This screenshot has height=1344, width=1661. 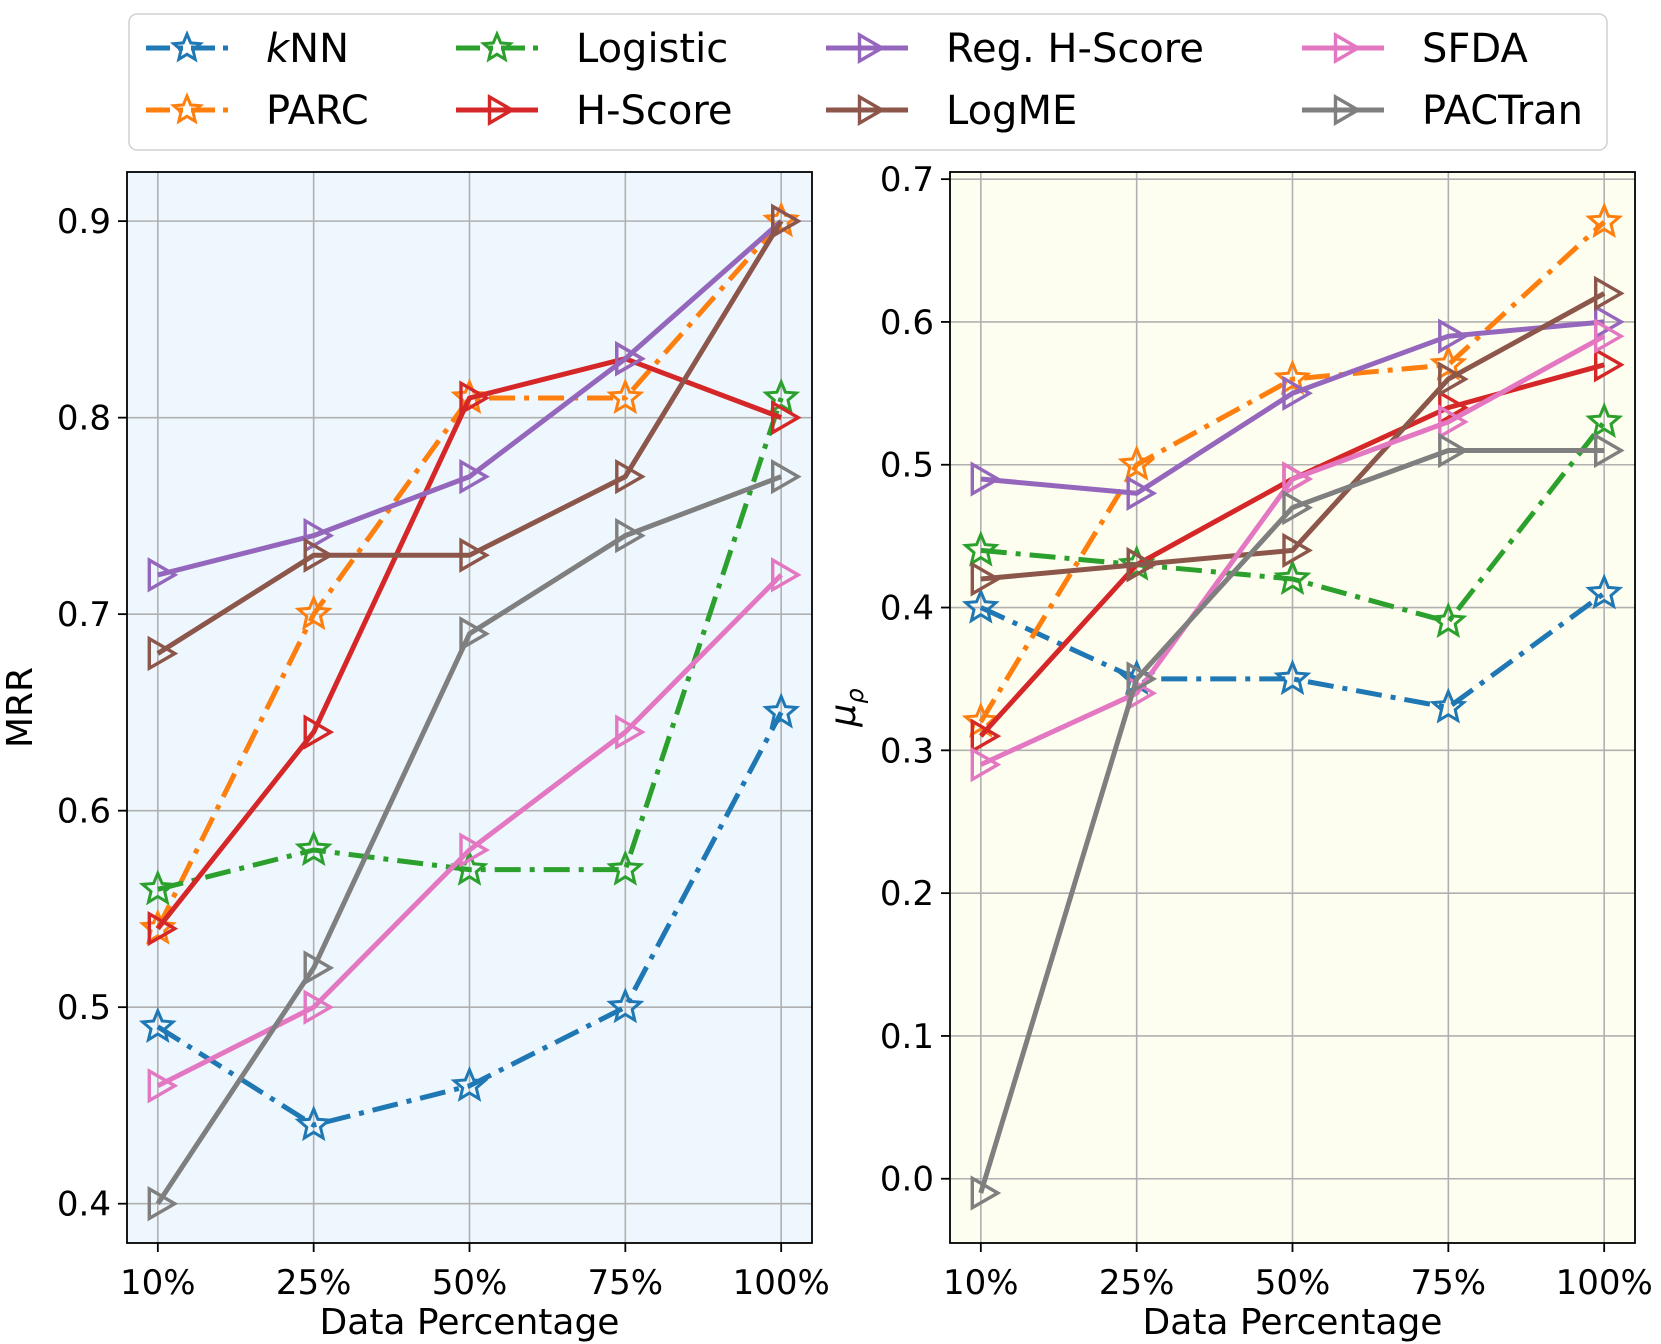 What do you see at coordinates (846, 707) in the screenshot?
I see `y-axis-label: μρ` at bounding box center [846, 707].